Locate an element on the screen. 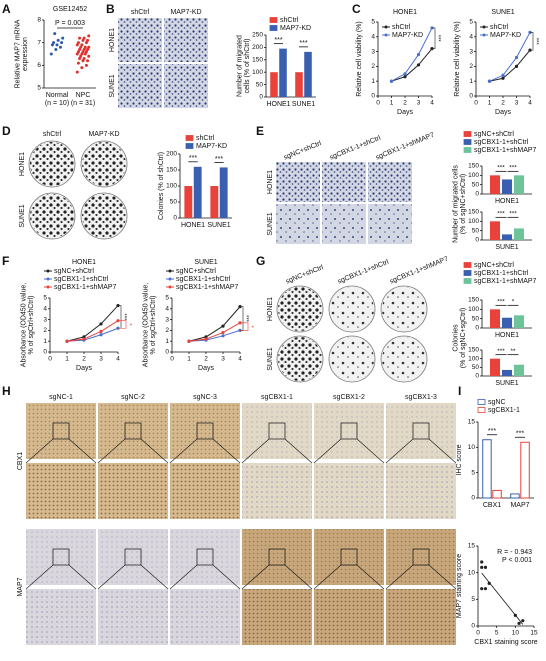  panel-letter: E is located at coordinates (260, 131).